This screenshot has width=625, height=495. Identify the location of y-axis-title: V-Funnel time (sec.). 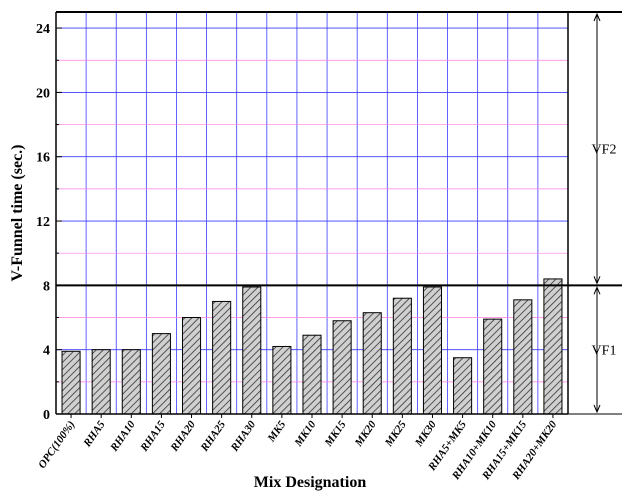
(17, 213).